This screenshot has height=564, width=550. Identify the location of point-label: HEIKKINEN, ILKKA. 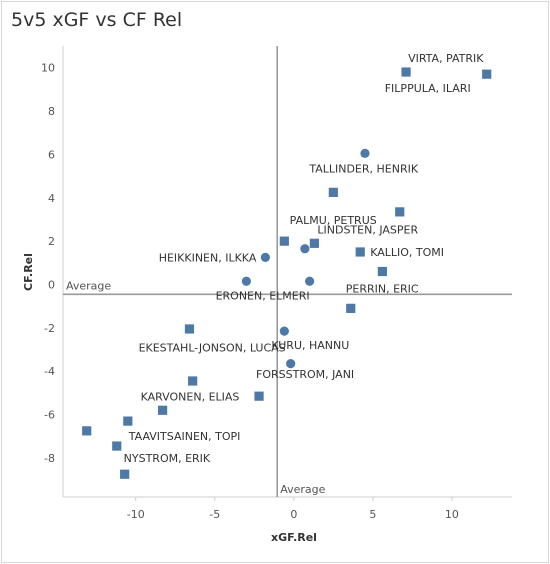
(208, 257).